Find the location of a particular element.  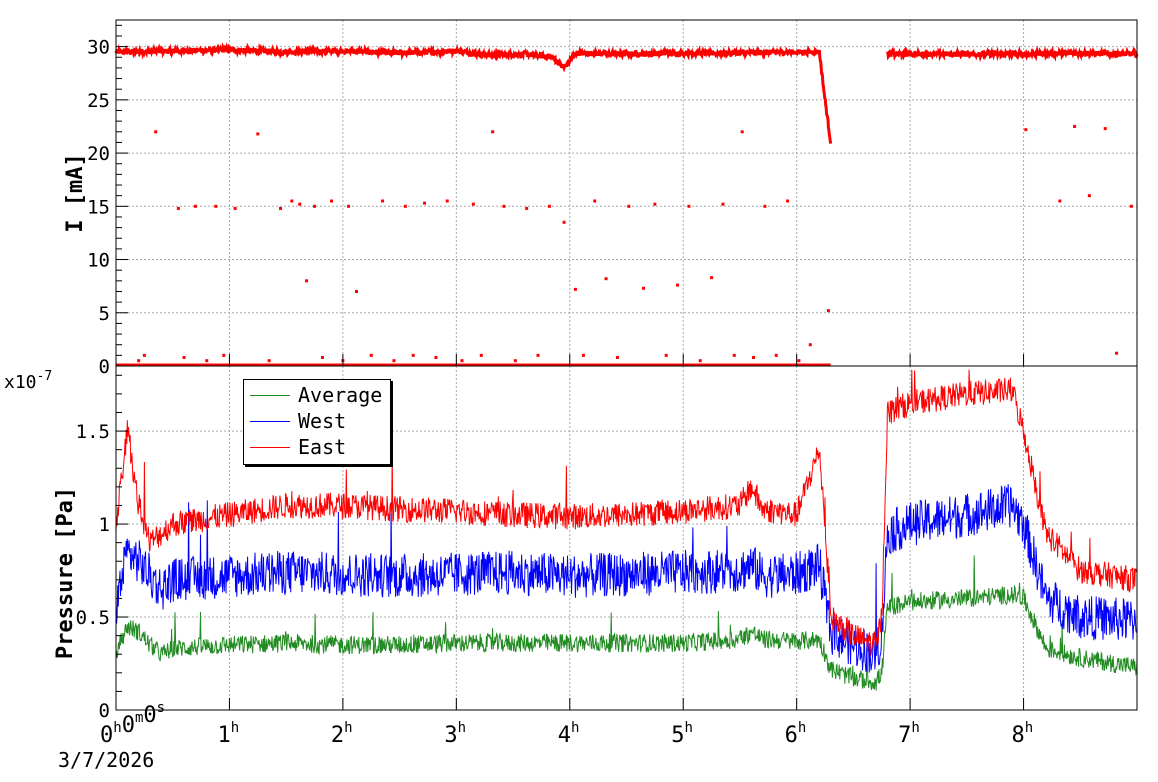

legend-swatch-east is located at coordinates (270, 447).